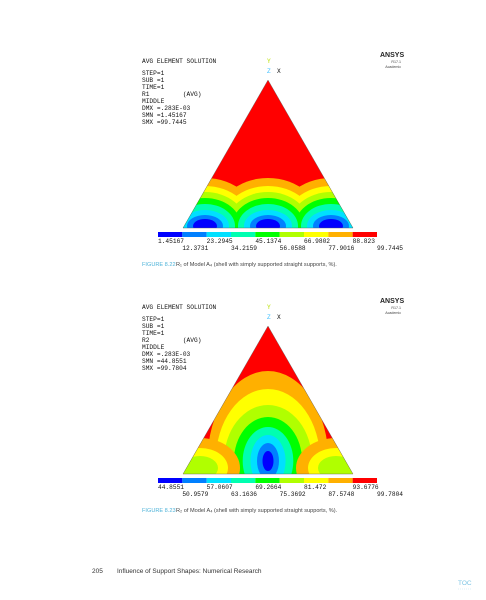 Image resolution: width=486 pixels, height=600 pixels. Describe the element at coordinates (390, 494) in the screenshot. I see `legend-label: 99.7804` at that location.